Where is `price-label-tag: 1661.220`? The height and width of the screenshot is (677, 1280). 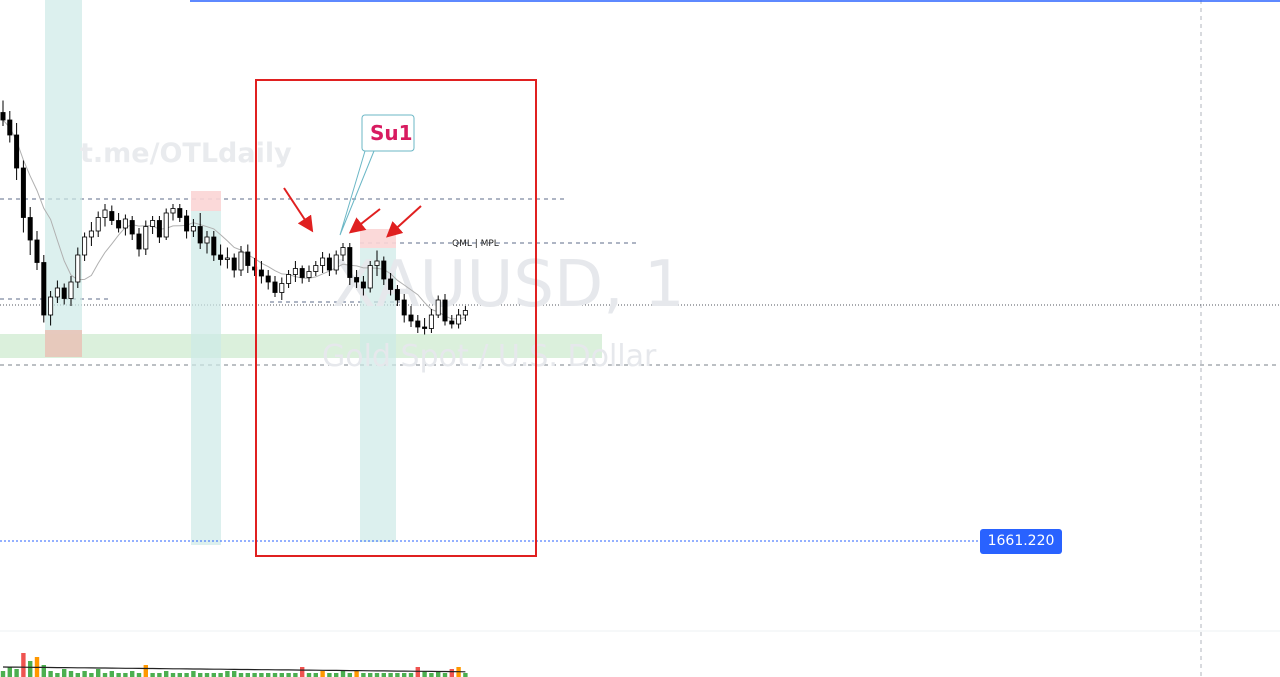
price-label-tag: 1661.220 is located at coordinates (1021, 541).